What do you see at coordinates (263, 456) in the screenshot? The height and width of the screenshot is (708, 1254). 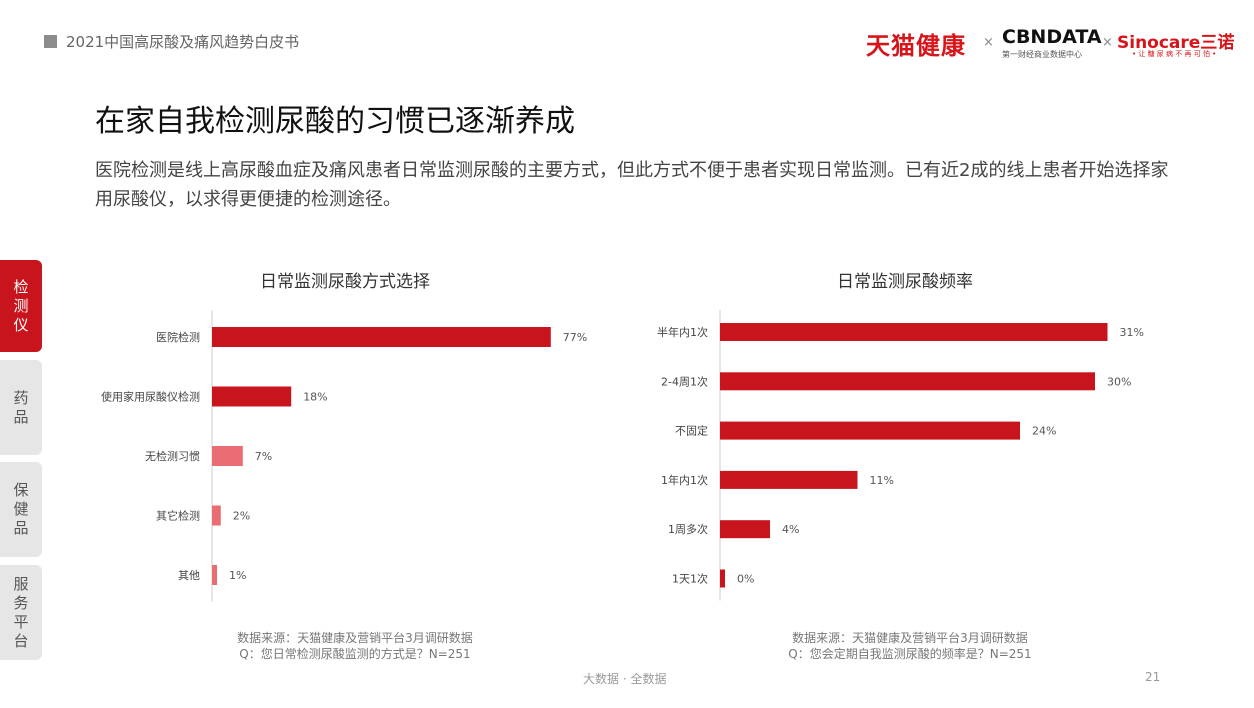 I see `chart-1-data-label: 7%` at bounding box center [263, 456].